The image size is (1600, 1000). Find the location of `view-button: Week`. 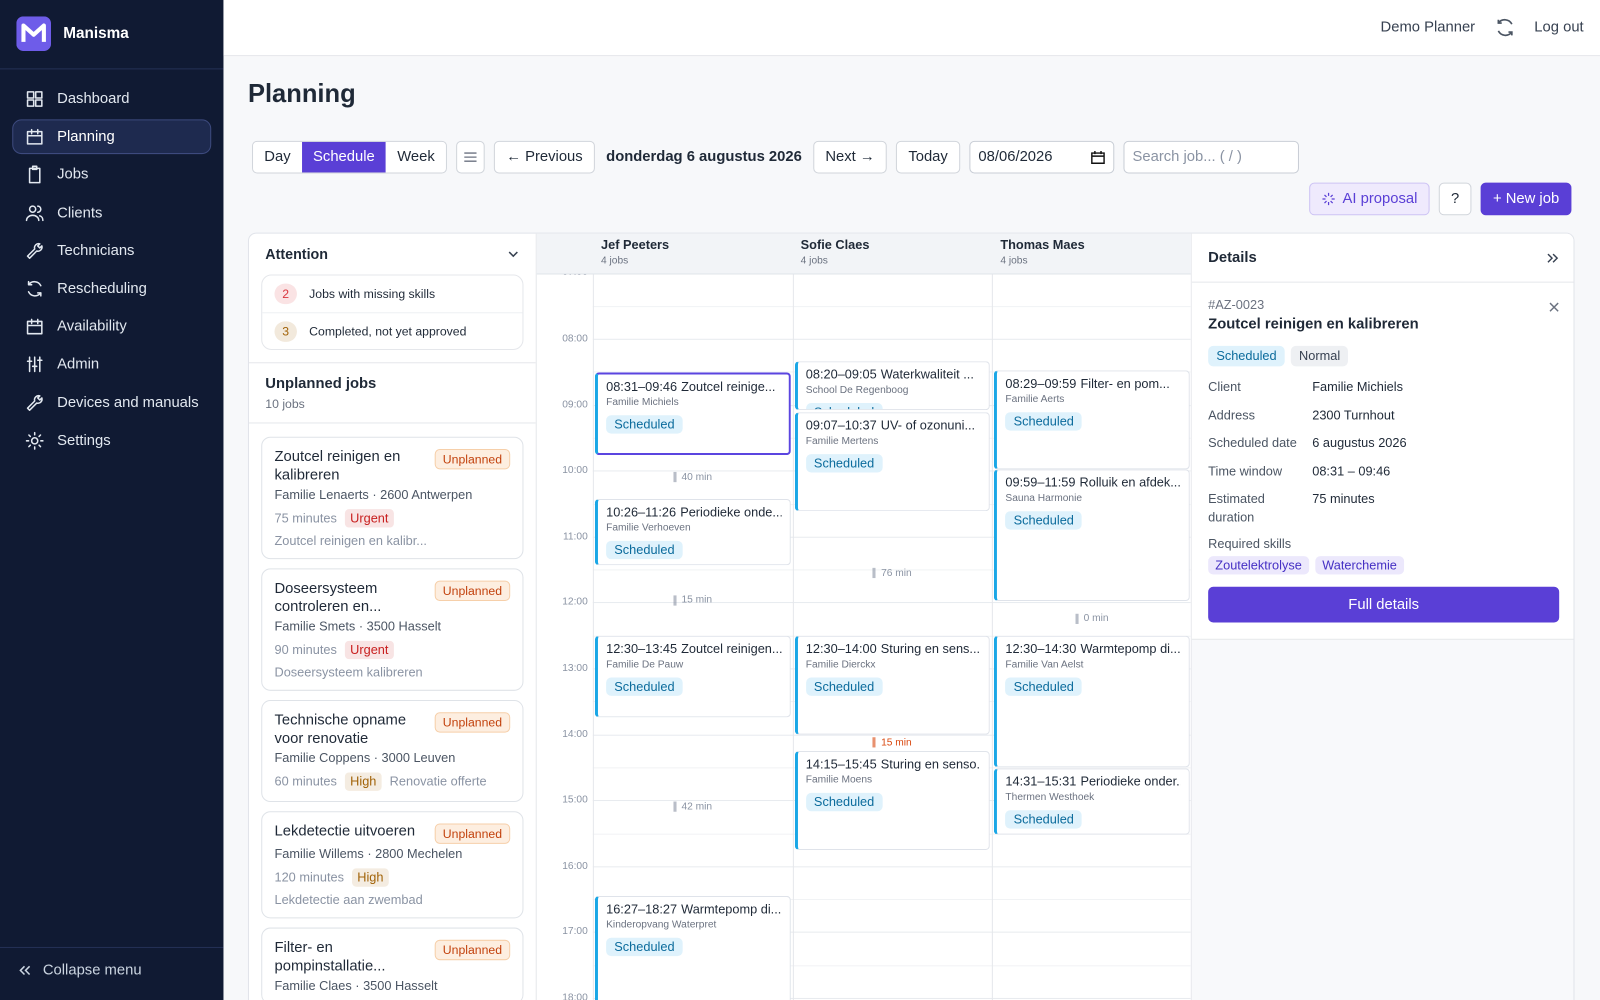

view-button: Week is located at coordinates (415, 157).